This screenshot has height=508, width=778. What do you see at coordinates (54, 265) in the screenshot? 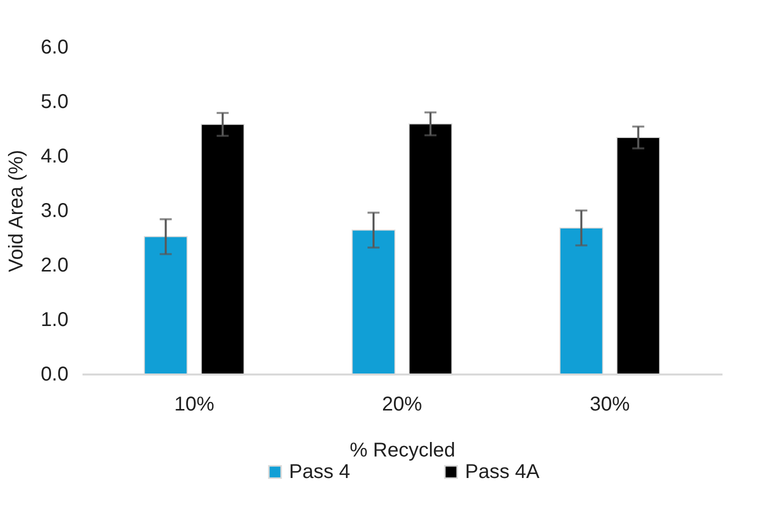
I see `y-tick-label: 2.0` at bounding box center [54, 265].